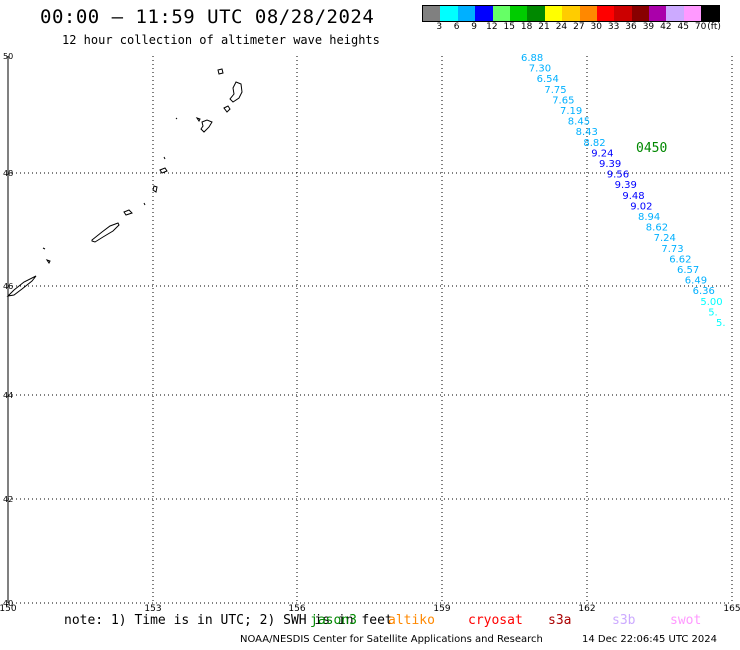 Image resolution: width=740 pixels, height=650 pixels. I want to click on map-title: 00:00 – 11:59 UTC 08/28/2024, so click(207, 17).